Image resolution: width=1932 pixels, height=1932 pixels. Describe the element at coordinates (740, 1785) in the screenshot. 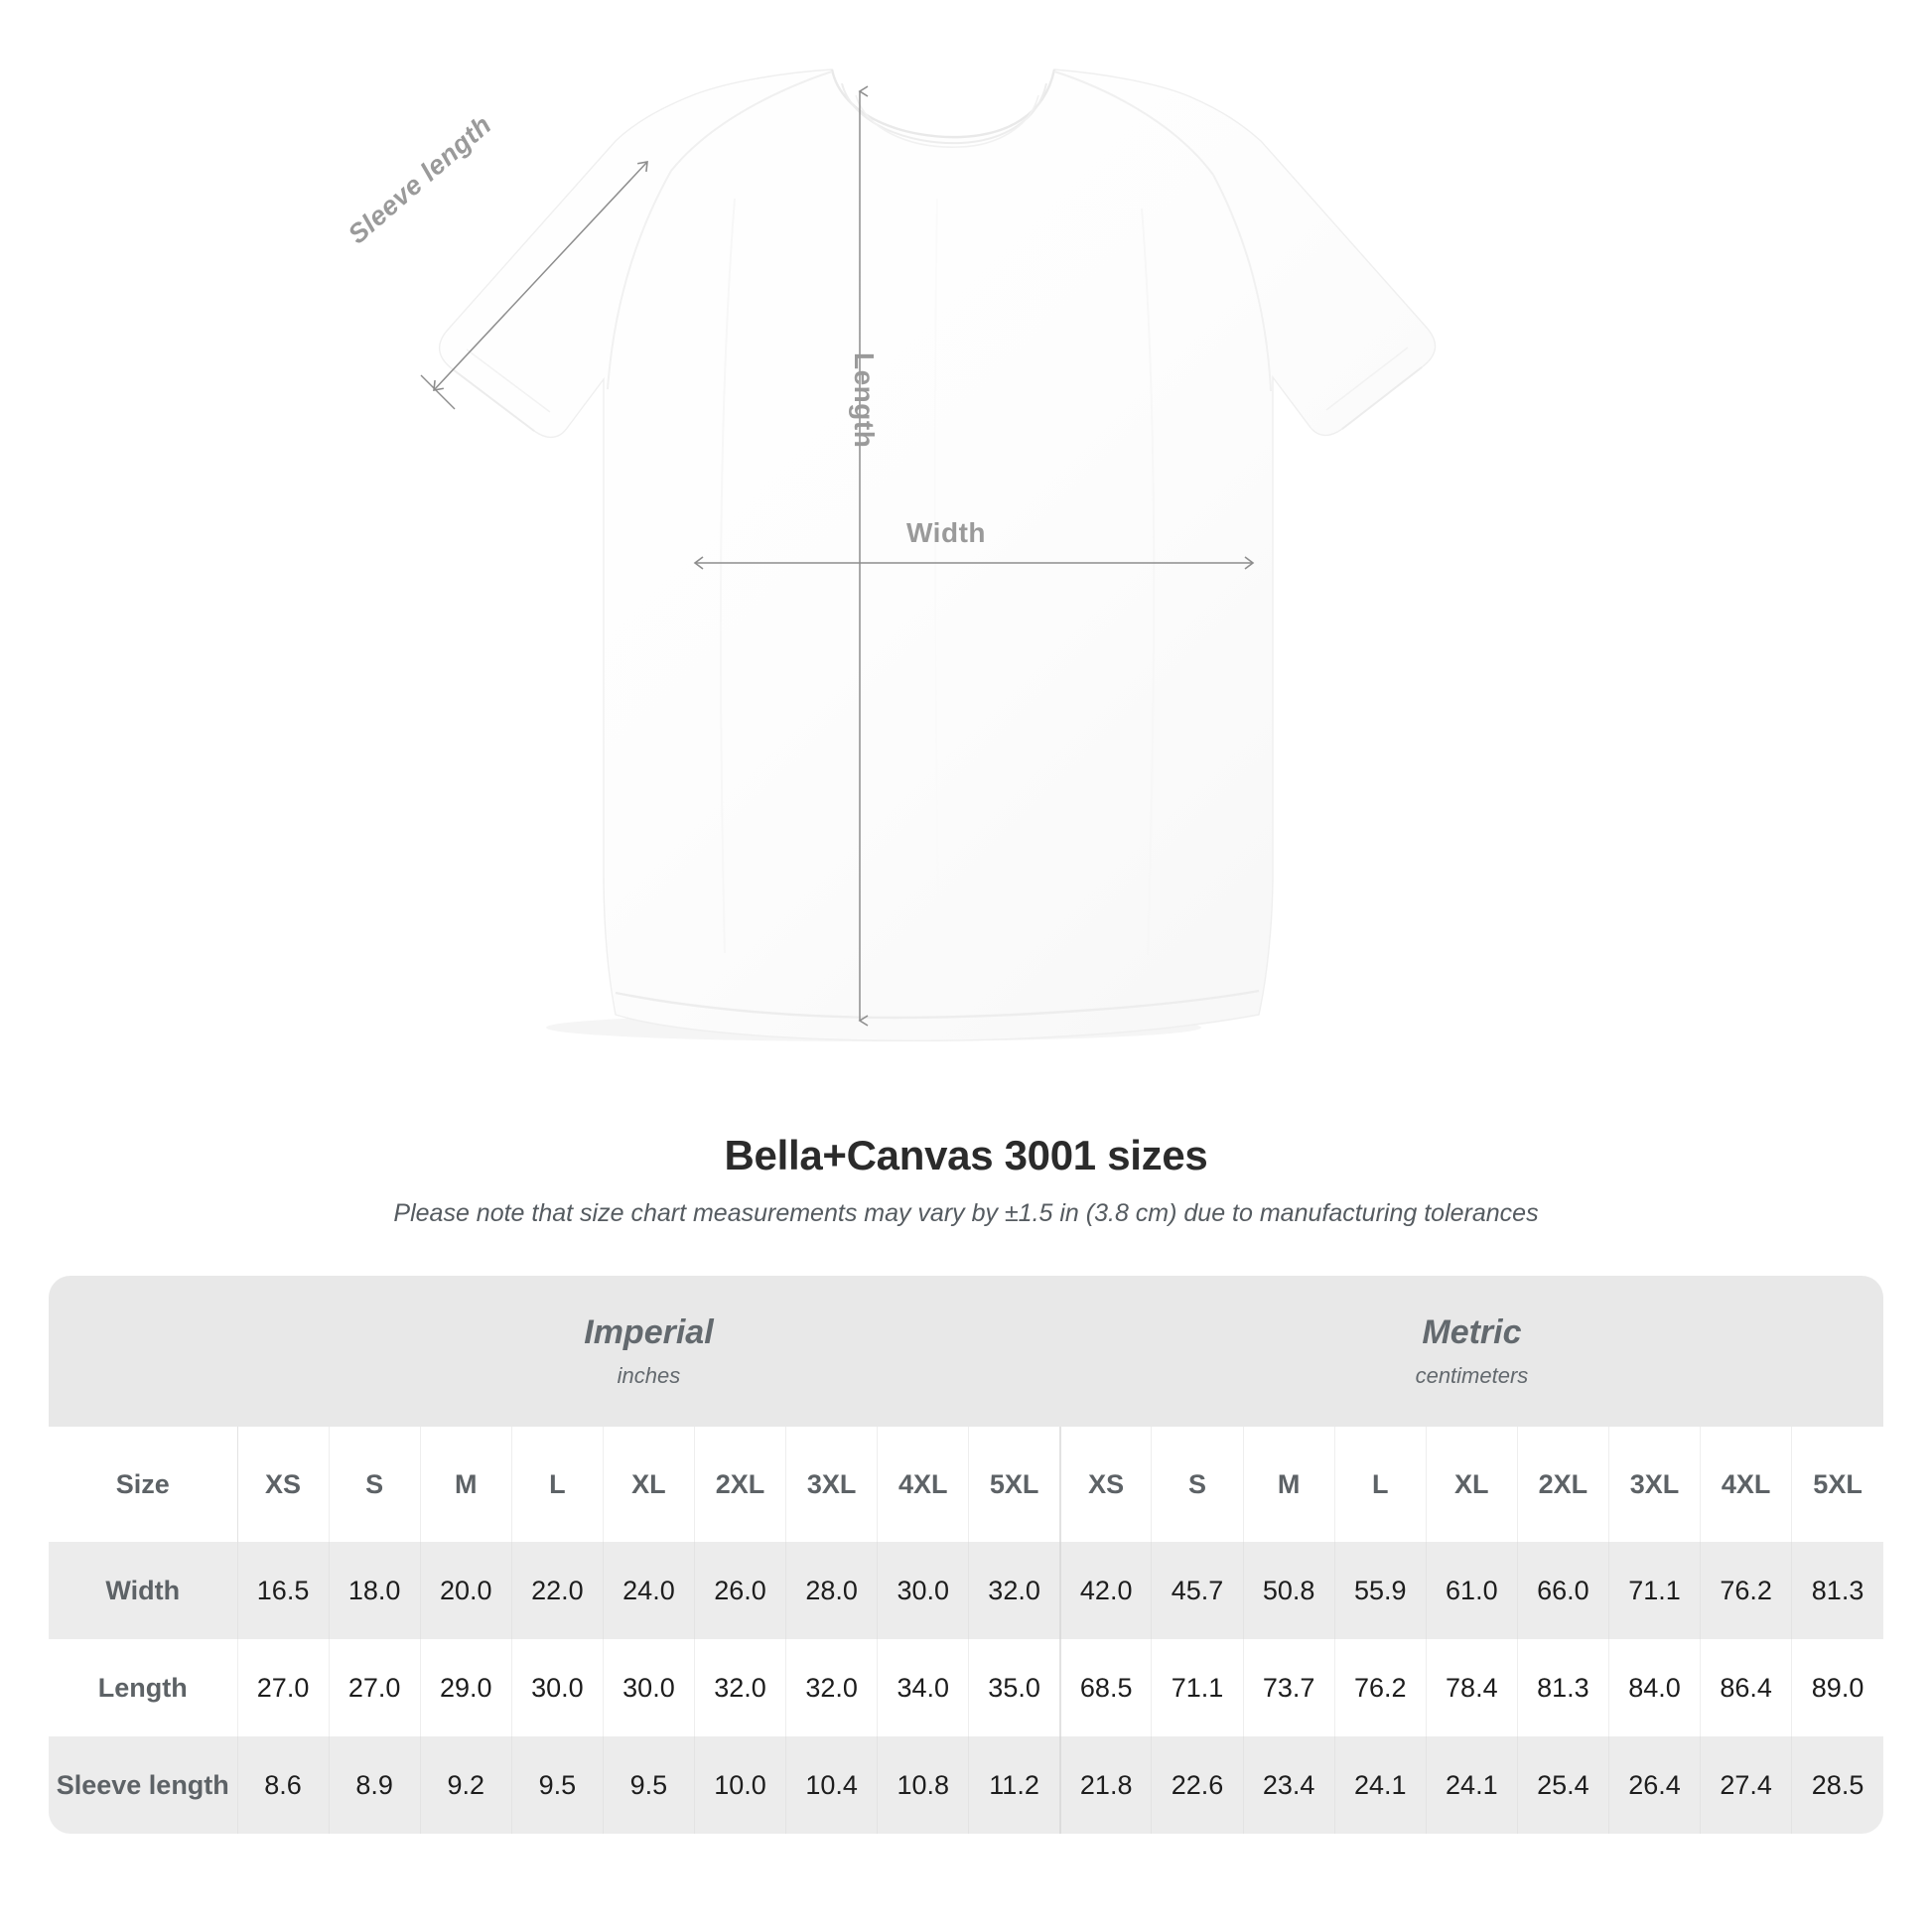

I see `measurement-cell: 10.0` at that location.